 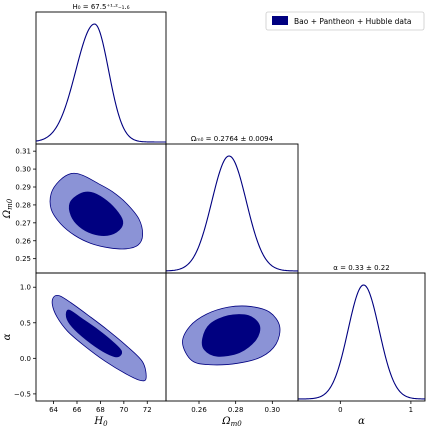 What do you see at coordinates (273, 410) in the screenshot?
I see `x-tick-label: 0.30` at bounding box center [273, 410].